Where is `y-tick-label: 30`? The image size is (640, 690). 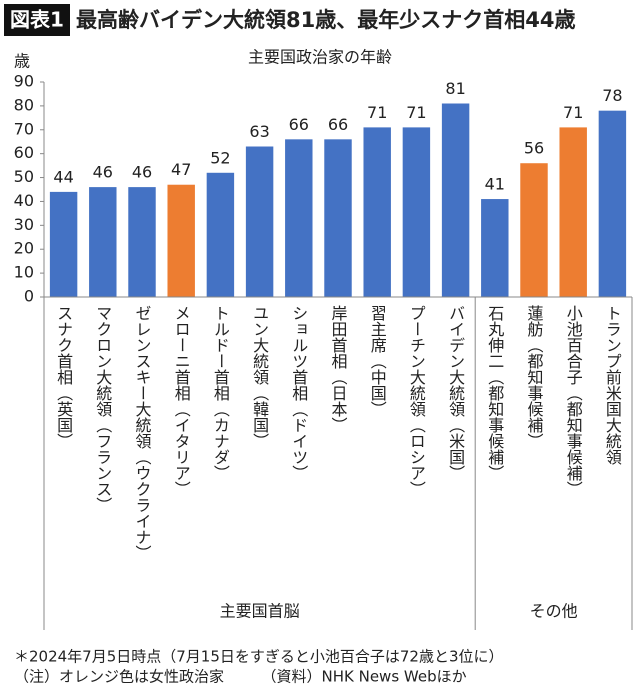 y-tick-label: 30 is located at coordinates (24, 224).